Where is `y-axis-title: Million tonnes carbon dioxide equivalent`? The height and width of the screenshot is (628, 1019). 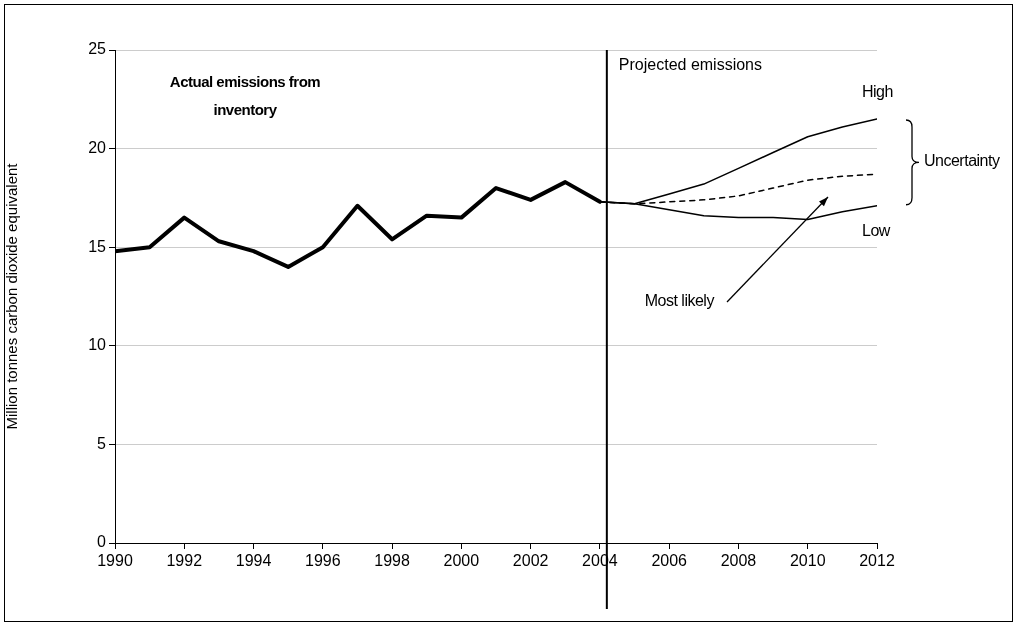
y-axis-title: Million tonnes carbon dioxide equivalent is located at coordinates (12, 296).